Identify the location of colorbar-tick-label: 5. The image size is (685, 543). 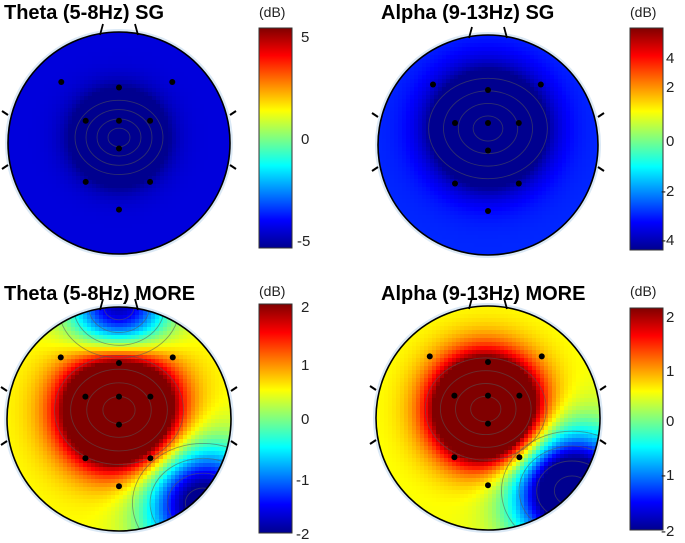
(305, 37).